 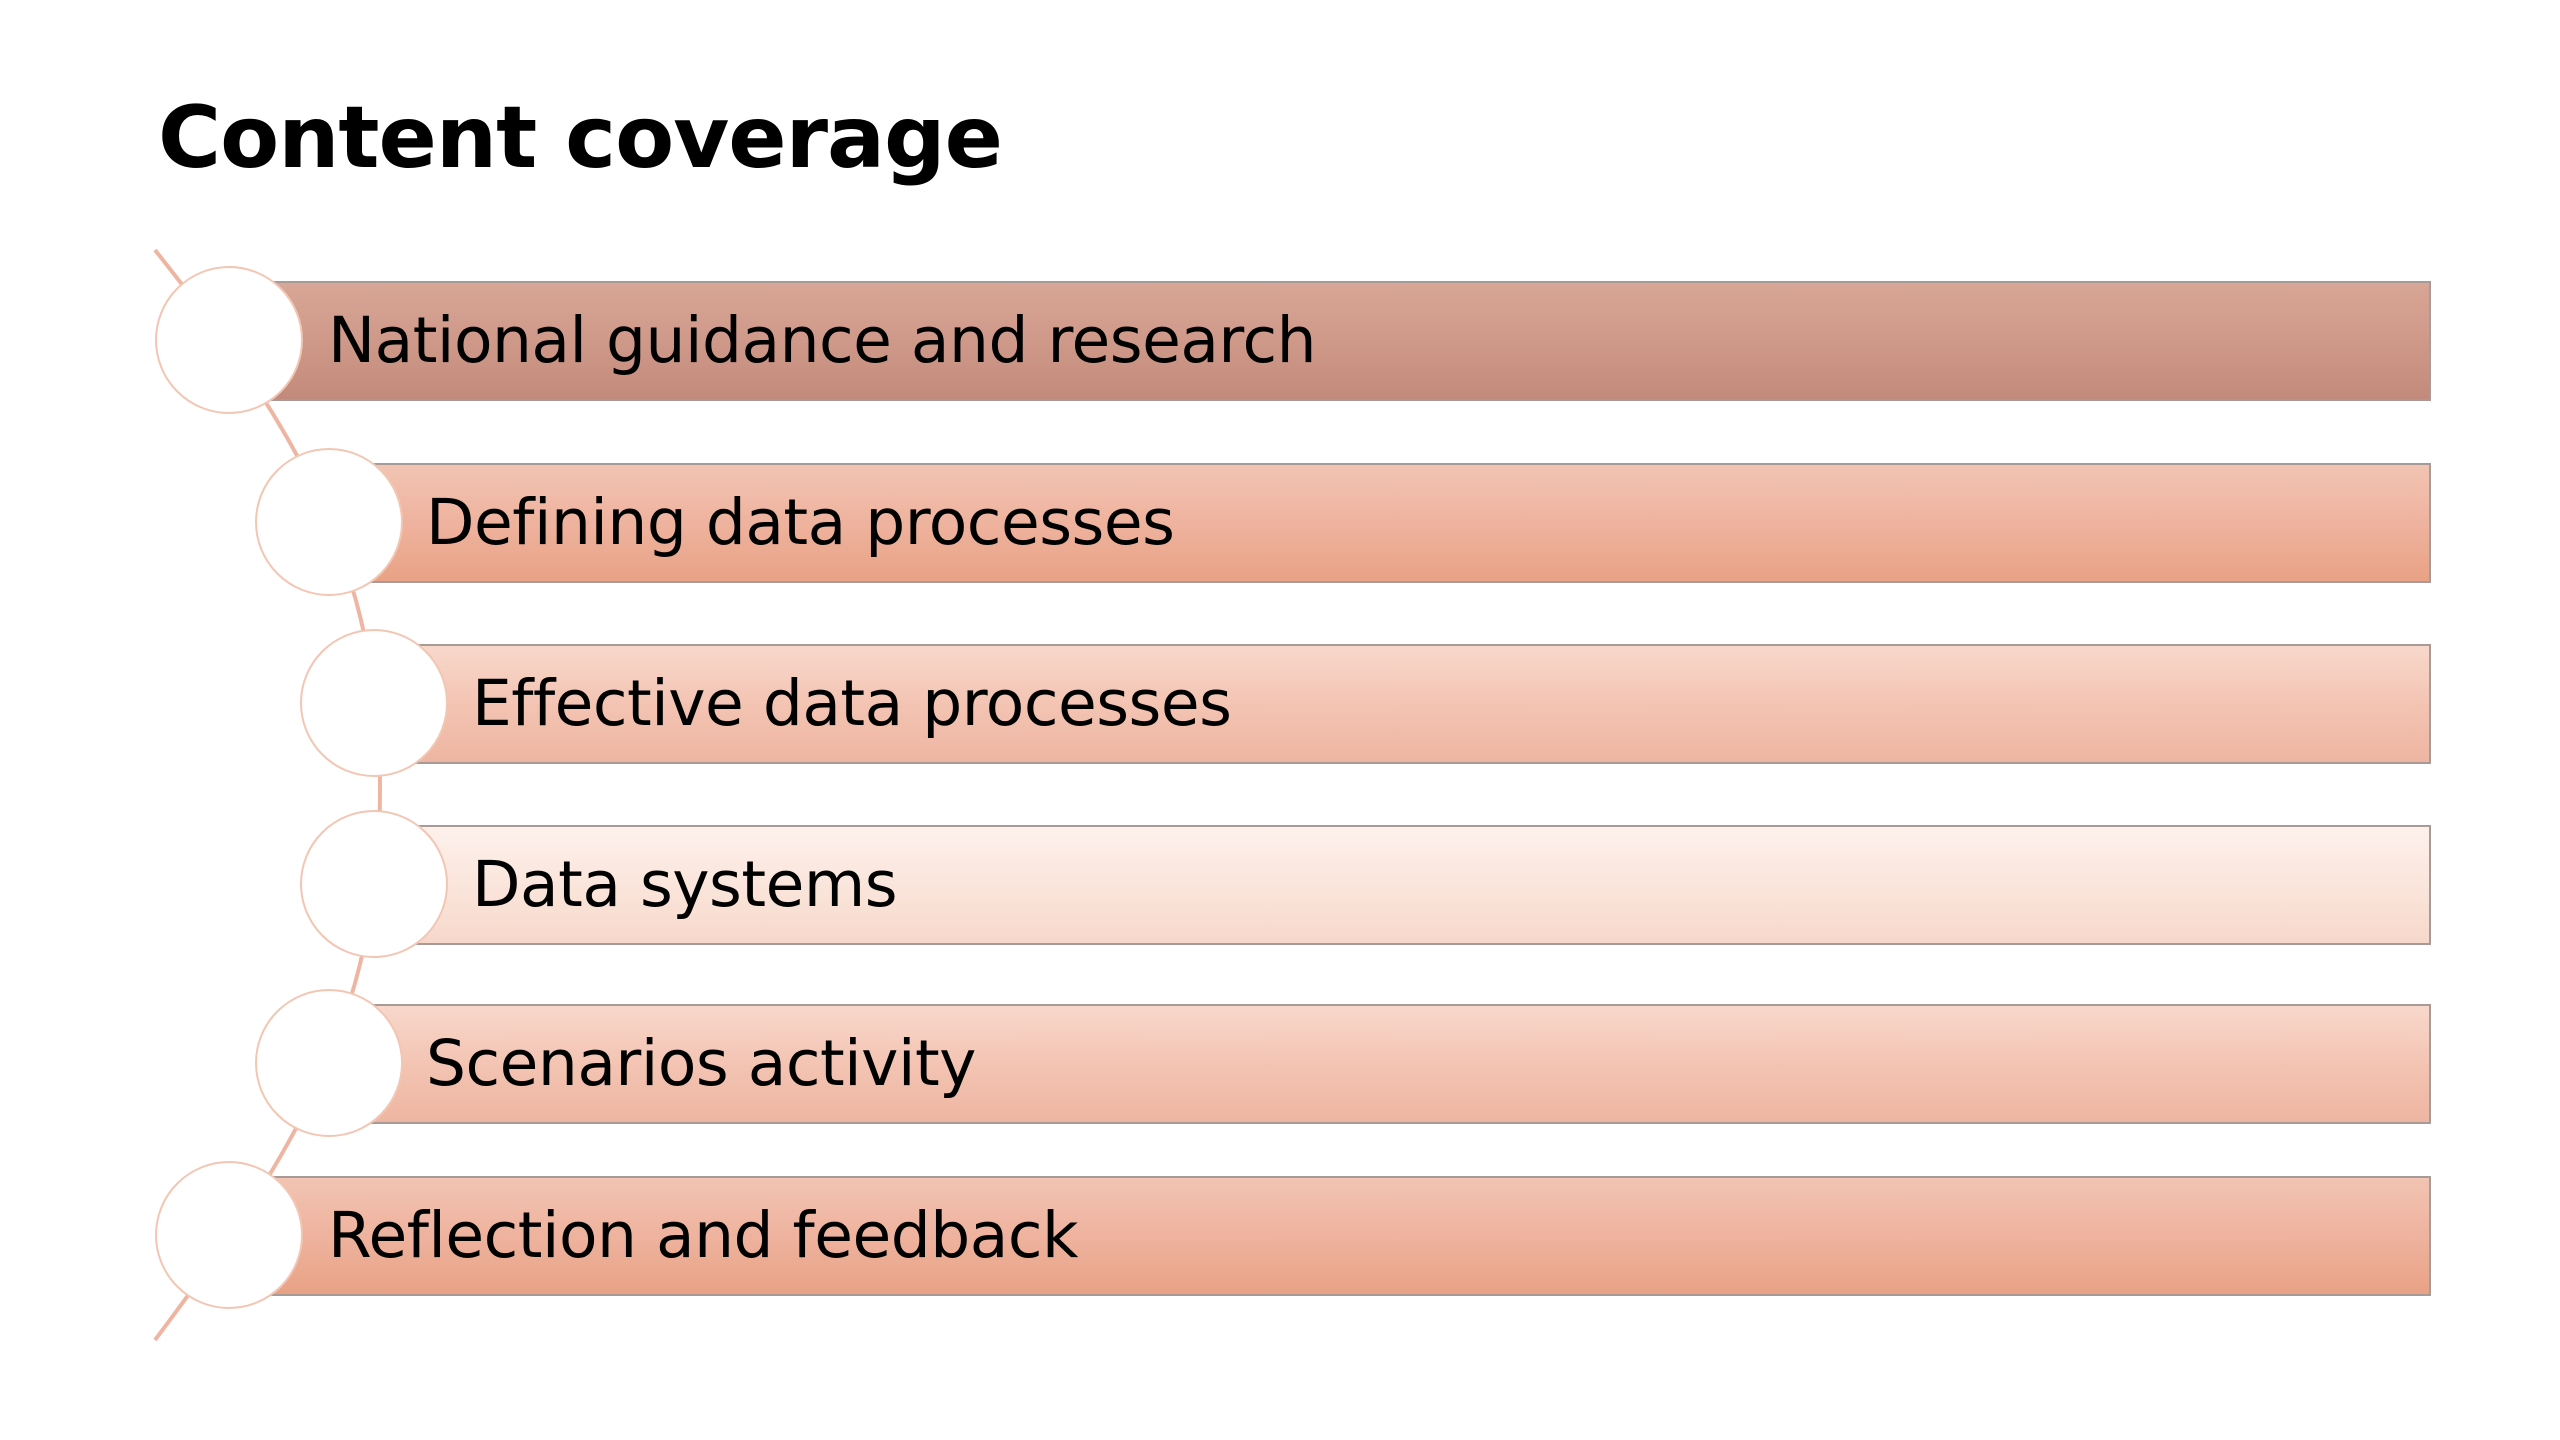 What do you see at coordinates (703, 1235) in the screenshot?
I see `list-item-label: Reflection and feedback` at bounding box center [703, 1235].